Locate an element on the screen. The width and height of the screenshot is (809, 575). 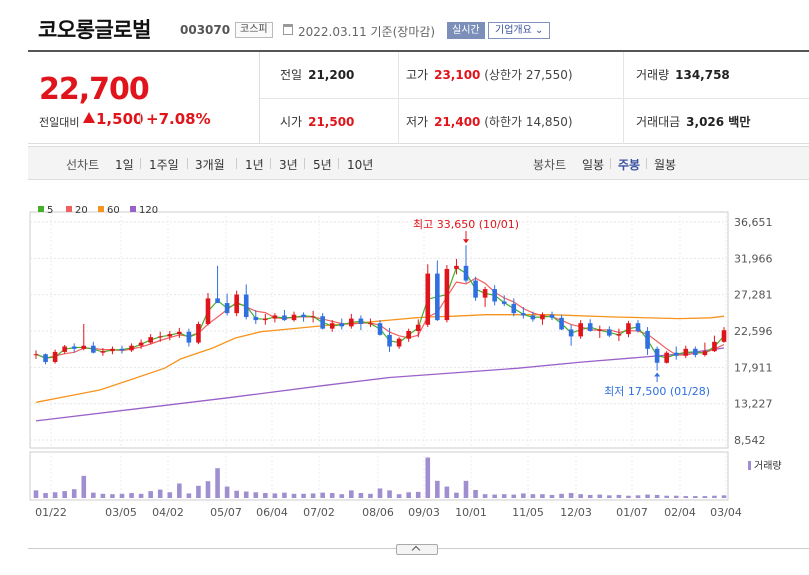
high-annotation: 최고 33,650 (10/01) is located at coordinates (466, 224).